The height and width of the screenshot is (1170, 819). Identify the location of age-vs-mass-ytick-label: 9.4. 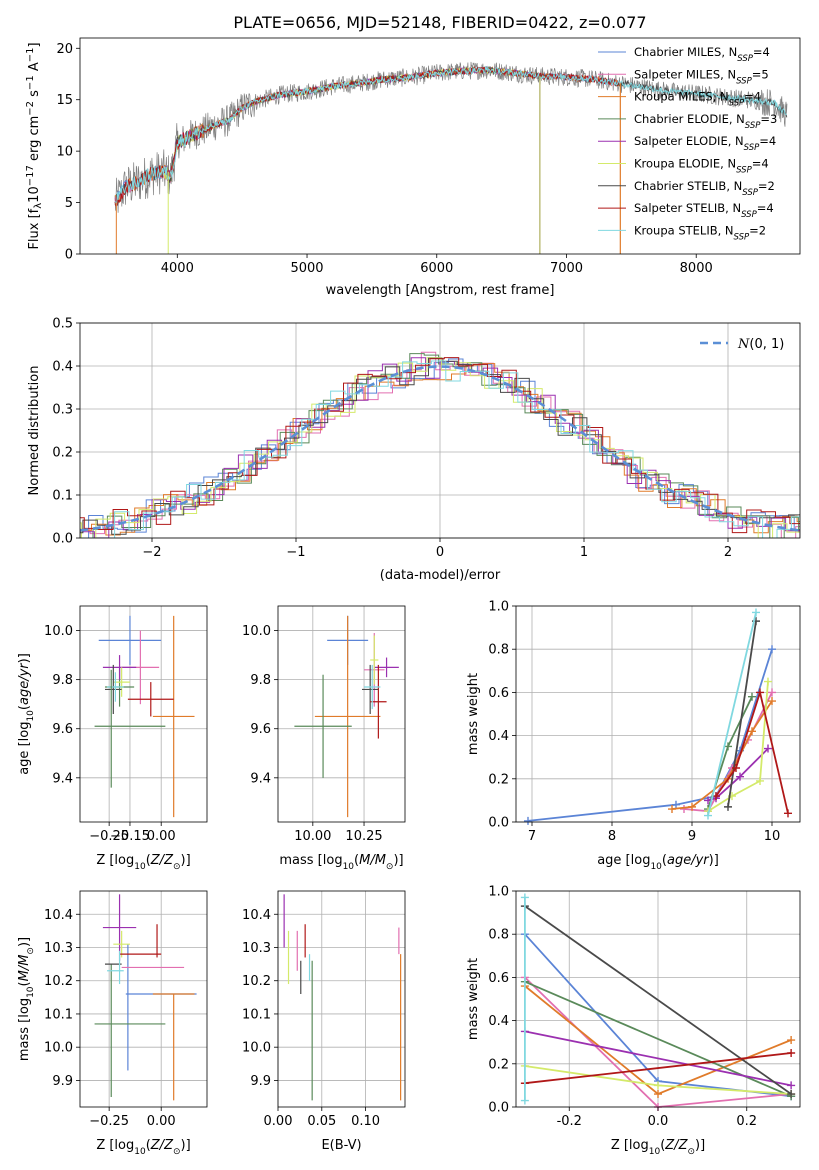
(260, 778).